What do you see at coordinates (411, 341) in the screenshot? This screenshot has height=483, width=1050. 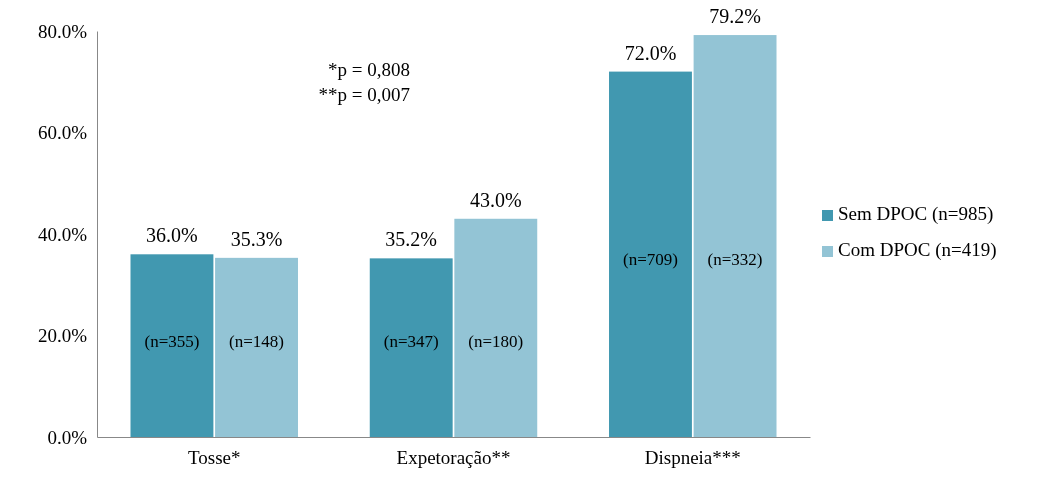 I see `annotation: (n=347)` at bounding box center [411, 341].